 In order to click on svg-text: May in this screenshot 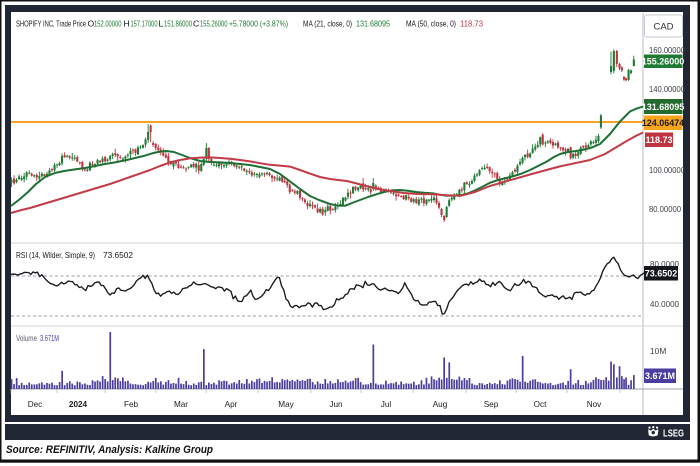, I will do `click(286, 404)`.